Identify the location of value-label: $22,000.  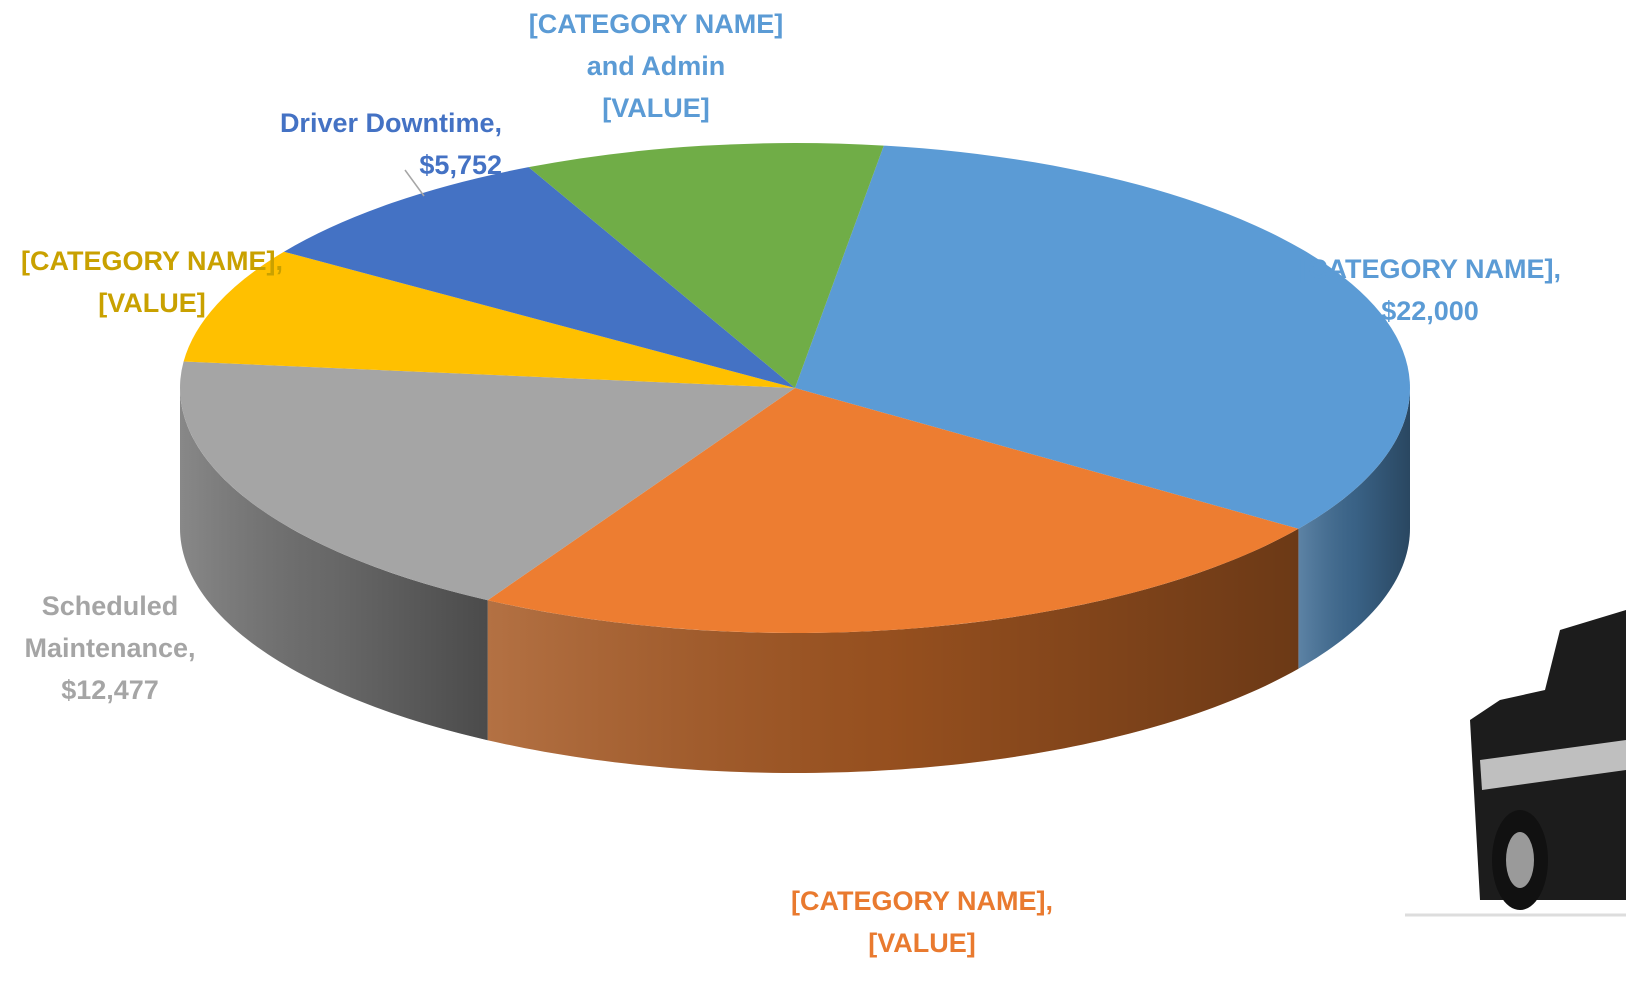
(1430, 311).